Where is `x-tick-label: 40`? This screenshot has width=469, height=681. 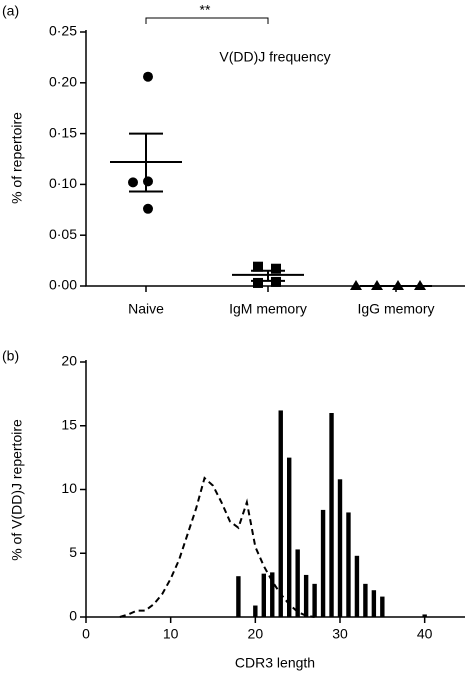 x-tick-label: 40 is located at coordinates (425, 634).